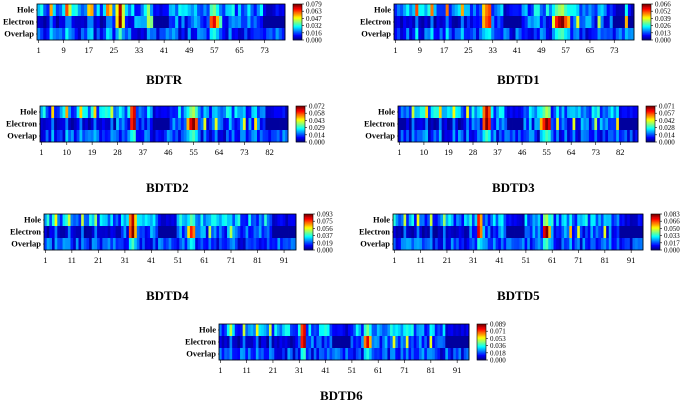 This screenshot has width=685, height=406. I want to click on x-tick-label: 41, so click(499, 260).